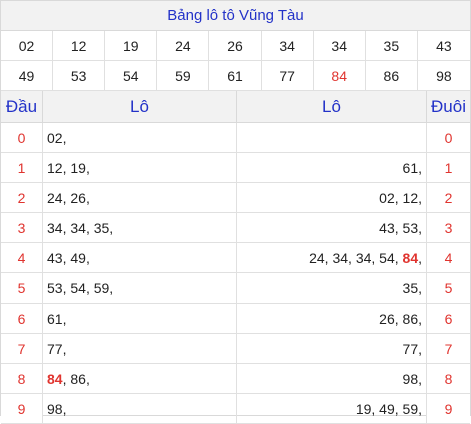 Image resolution: width=471 pixels, height=424 pixels. I want to click on header-dau: Đầu, so click(22, 107).